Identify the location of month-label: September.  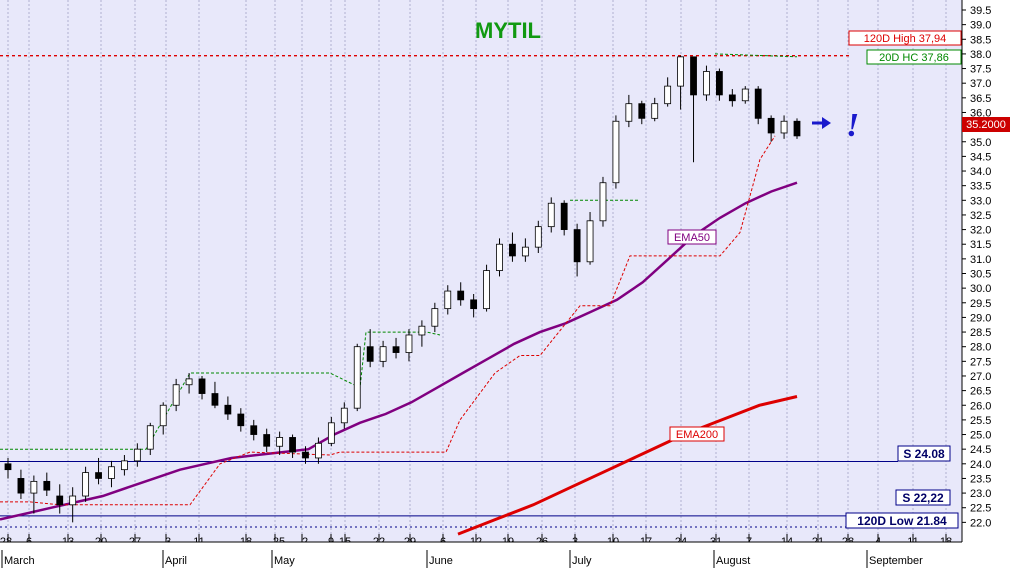
(896, 561).